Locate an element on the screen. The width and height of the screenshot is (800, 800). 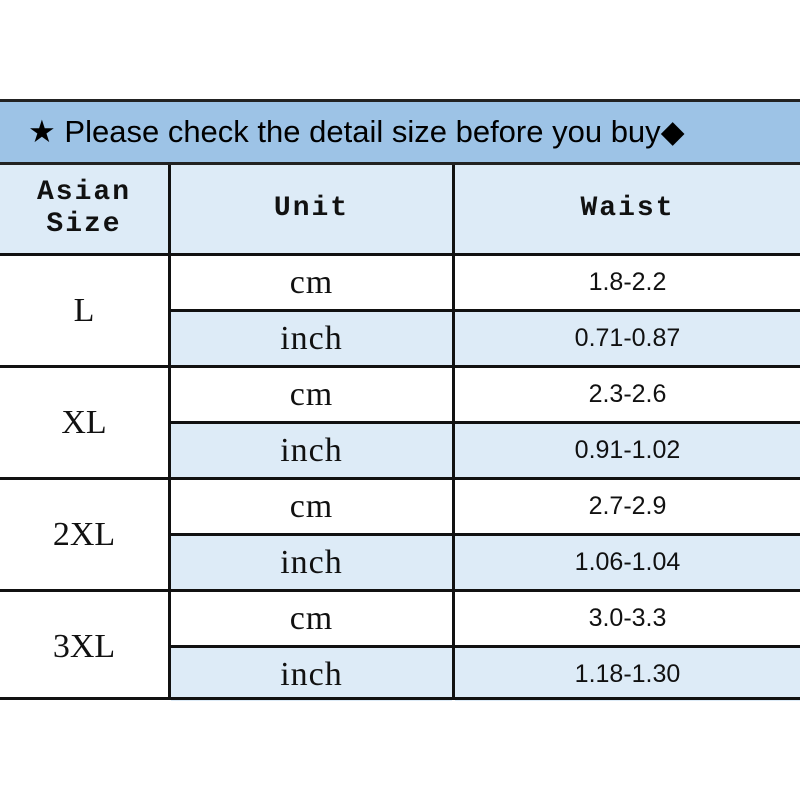
header-waist: Waist is located at coordinates (627, 209).